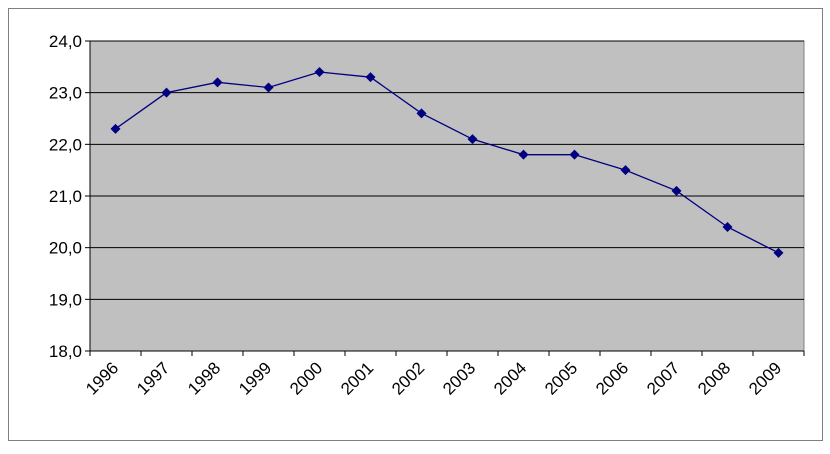 This screenshot has height=454, width=830. Describe the element at coordinates (65, 93) in the screenshot. I see `y-tick-label: 23,0` at that location.